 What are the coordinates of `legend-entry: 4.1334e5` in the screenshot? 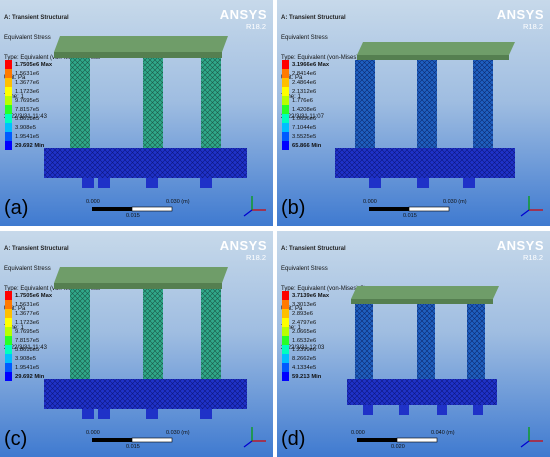 It's located at (305, 367).